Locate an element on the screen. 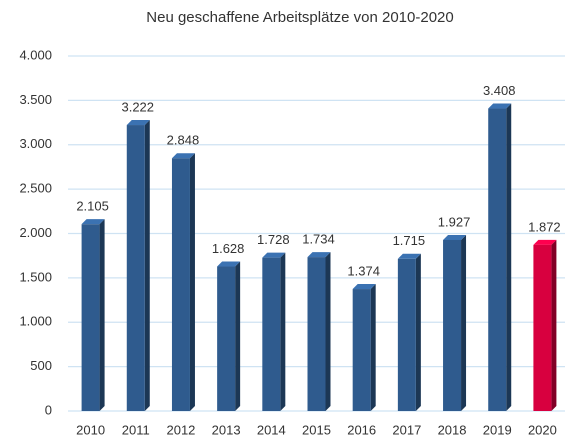 The height and width of the screenshot is (441, 571). x-tick-label: 2017 is located at coordinates (406, 429).